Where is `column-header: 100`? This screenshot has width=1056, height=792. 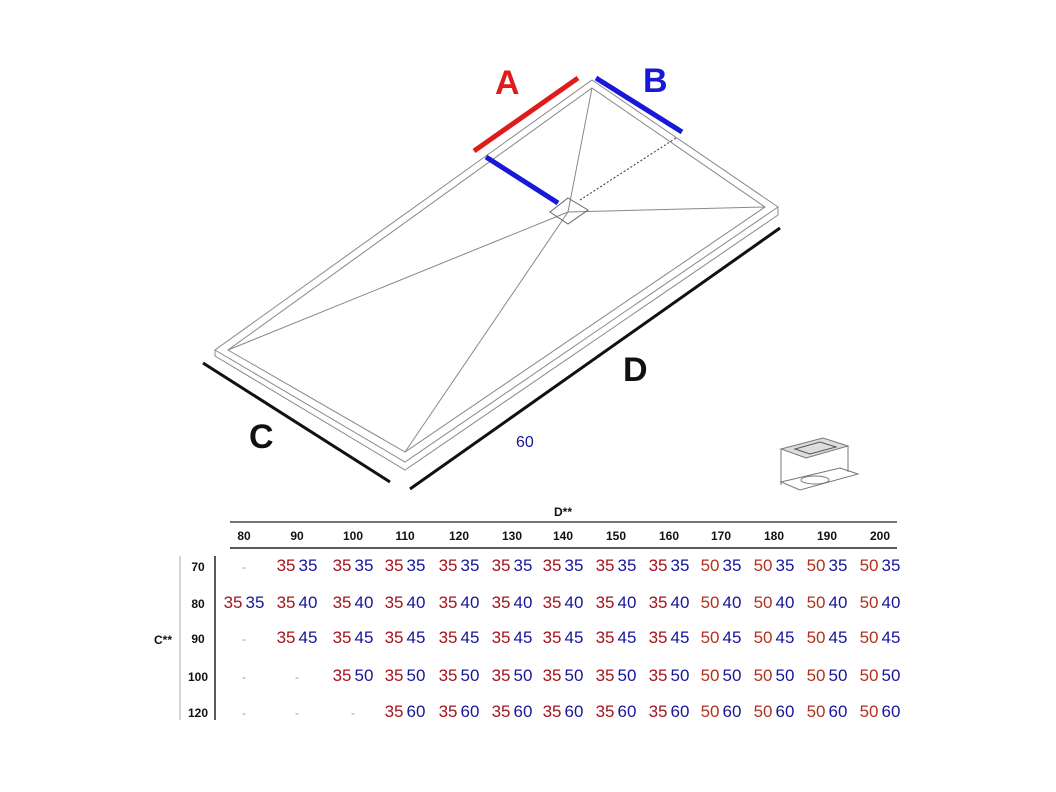
column-header: 100 is located at coordinates (353, 536).